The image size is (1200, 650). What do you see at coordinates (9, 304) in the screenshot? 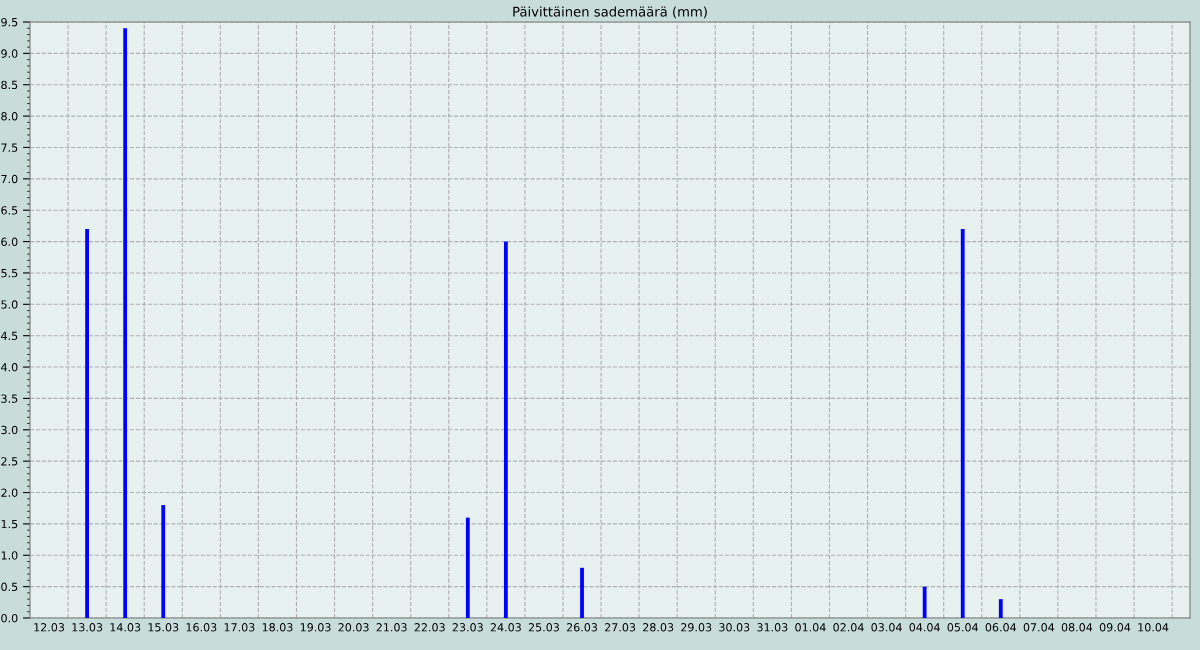
I see `y-tick-label: 5.0` at bounding box center [9, 304].